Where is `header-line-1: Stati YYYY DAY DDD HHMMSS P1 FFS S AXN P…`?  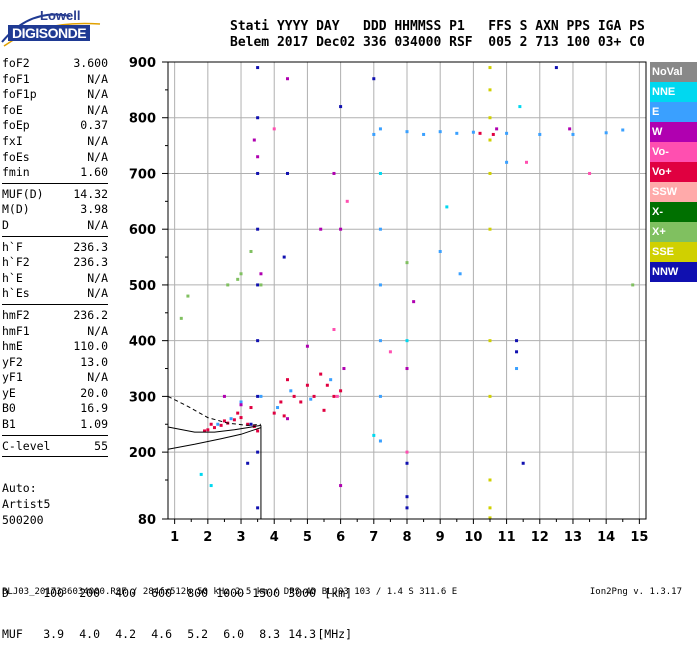
header-line-1: Stati YYYY DAY DDD HHMMSS P1 FFS S AXN P… is located at coordinates (437, 26).